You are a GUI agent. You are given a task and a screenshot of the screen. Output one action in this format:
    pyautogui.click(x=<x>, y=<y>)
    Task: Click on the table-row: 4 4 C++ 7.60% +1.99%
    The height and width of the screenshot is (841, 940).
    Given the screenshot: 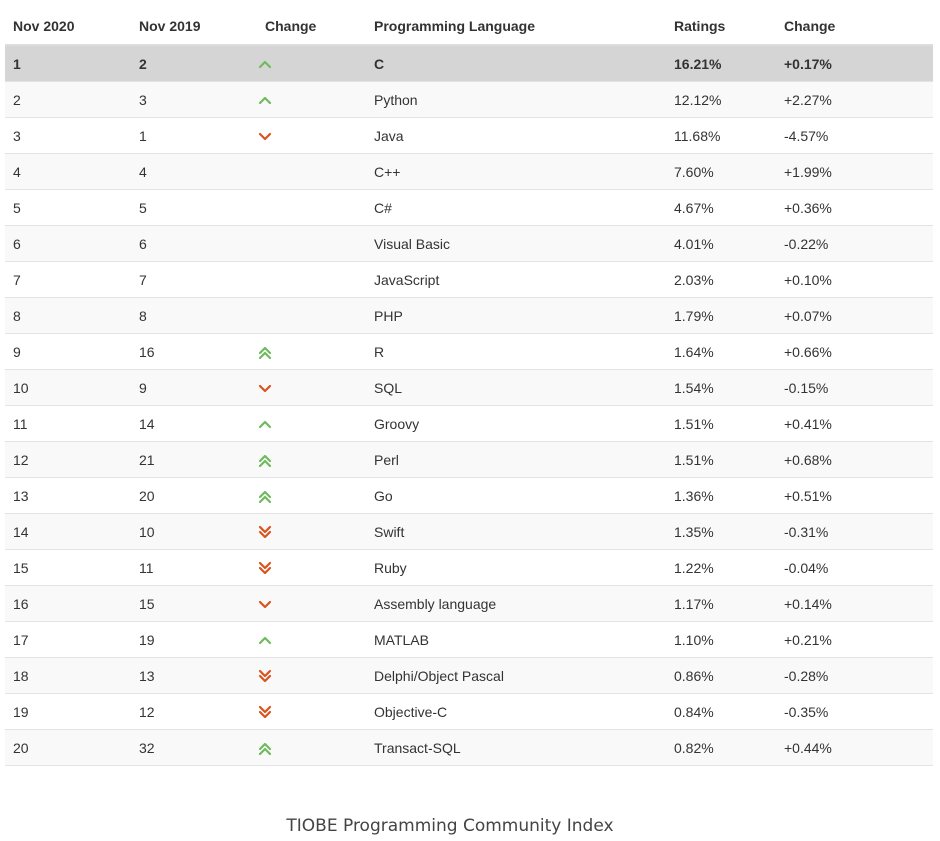 What is the action you would take?
    pyautogui.click(x=469, y=171)
    